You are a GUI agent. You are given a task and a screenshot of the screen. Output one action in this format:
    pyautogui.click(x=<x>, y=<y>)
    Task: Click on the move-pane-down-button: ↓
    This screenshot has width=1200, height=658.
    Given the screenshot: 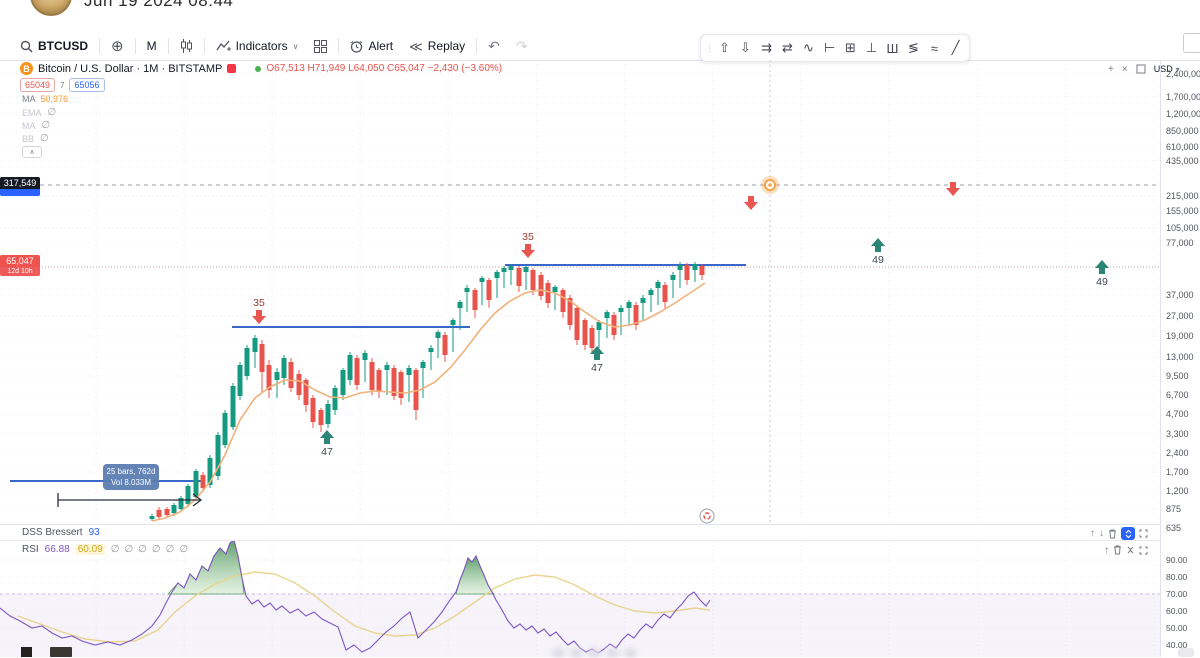 What is the action you would take?
    pyautogui.click(x=1101, y=533)
    